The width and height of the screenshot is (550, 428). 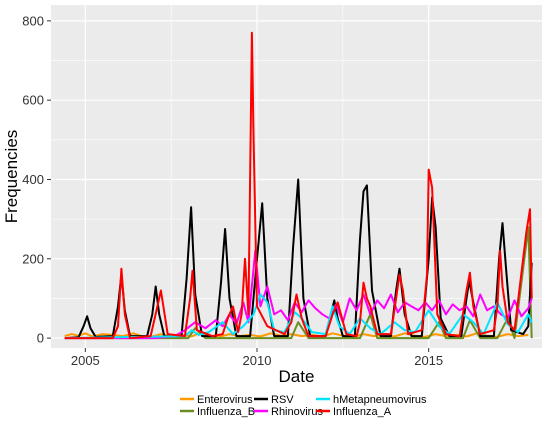 What do you see at coordinates (33, 20) in the screenshot?
I see `y-tick-label: 800` at bounding box center [33, 20].